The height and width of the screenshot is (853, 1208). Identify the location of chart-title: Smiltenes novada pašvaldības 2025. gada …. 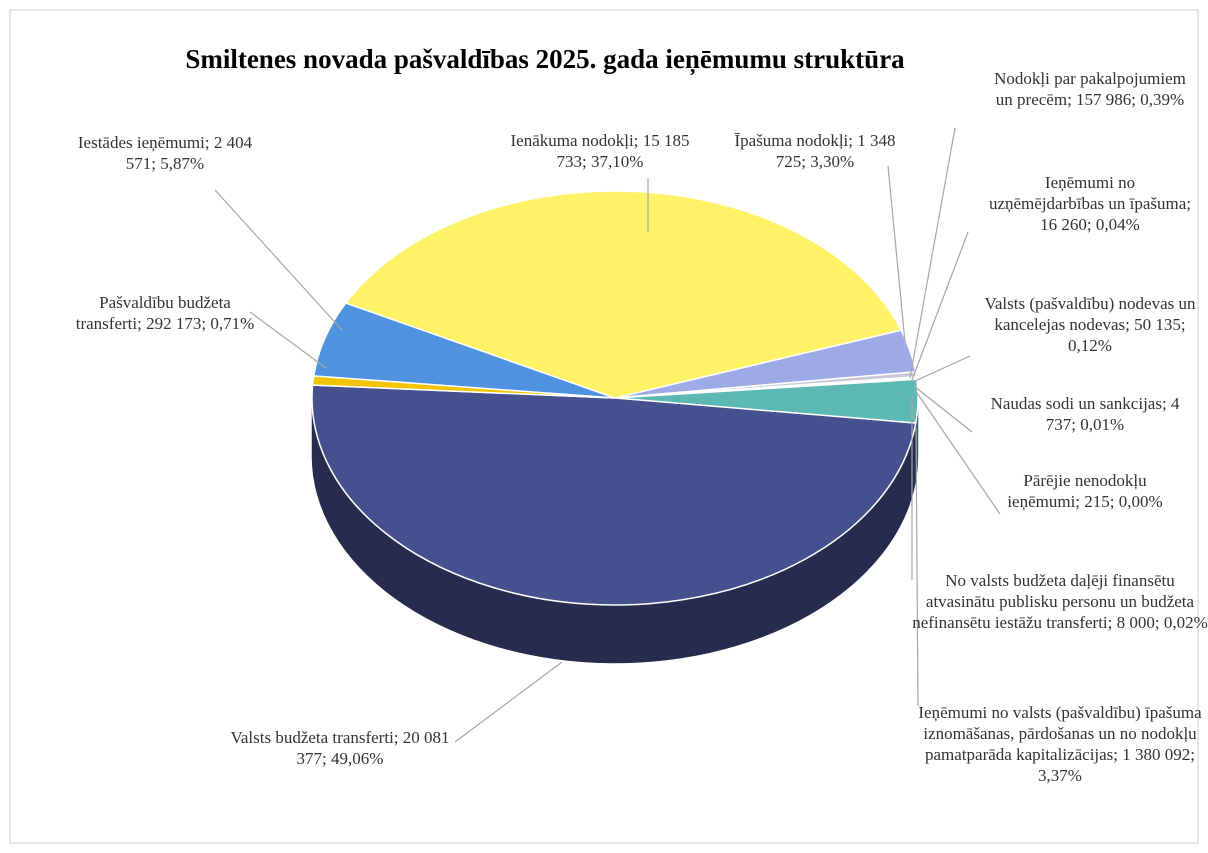
(545, 60).